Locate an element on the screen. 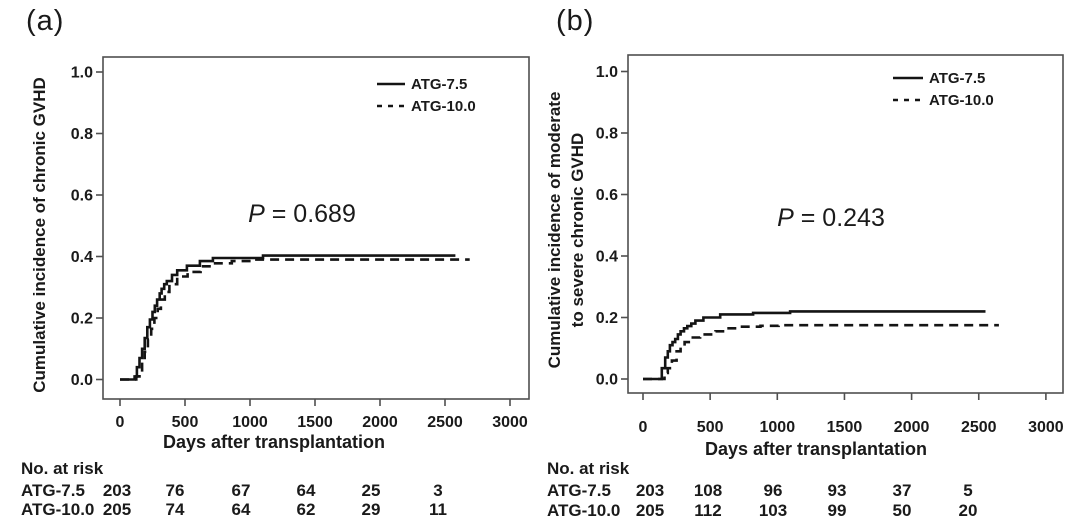 The image size is (1080, 528). at-risk-value: 11 is located at coordinates (438, 509).